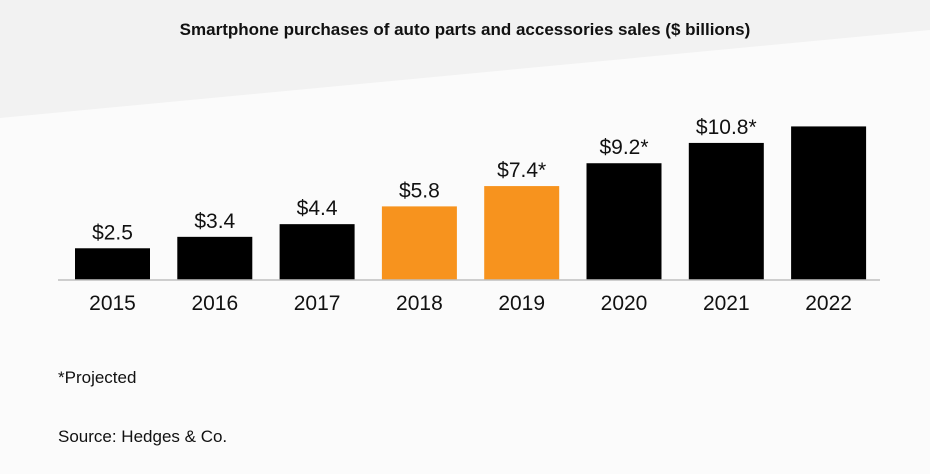 The image size is (930, 474). Describe the element at coordinates (214, 221) in the screenshot. I see `data-label-2016: $3.4` at that location.